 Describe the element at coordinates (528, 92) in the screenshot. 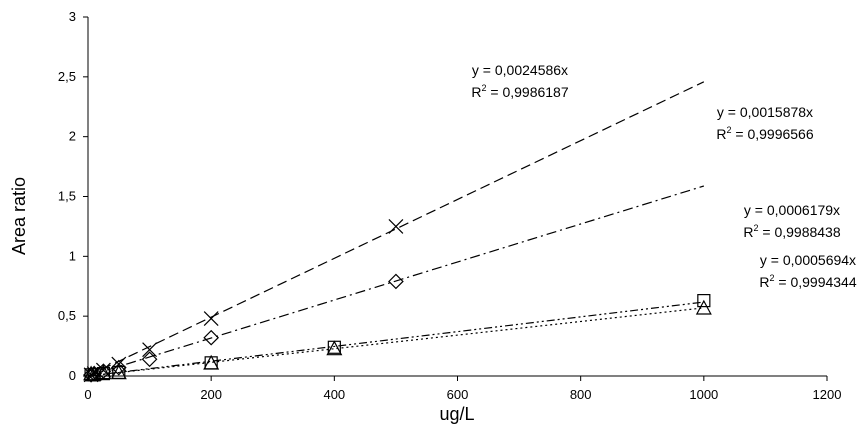

I see `r-squared-value: = 0,9986187` at that location.